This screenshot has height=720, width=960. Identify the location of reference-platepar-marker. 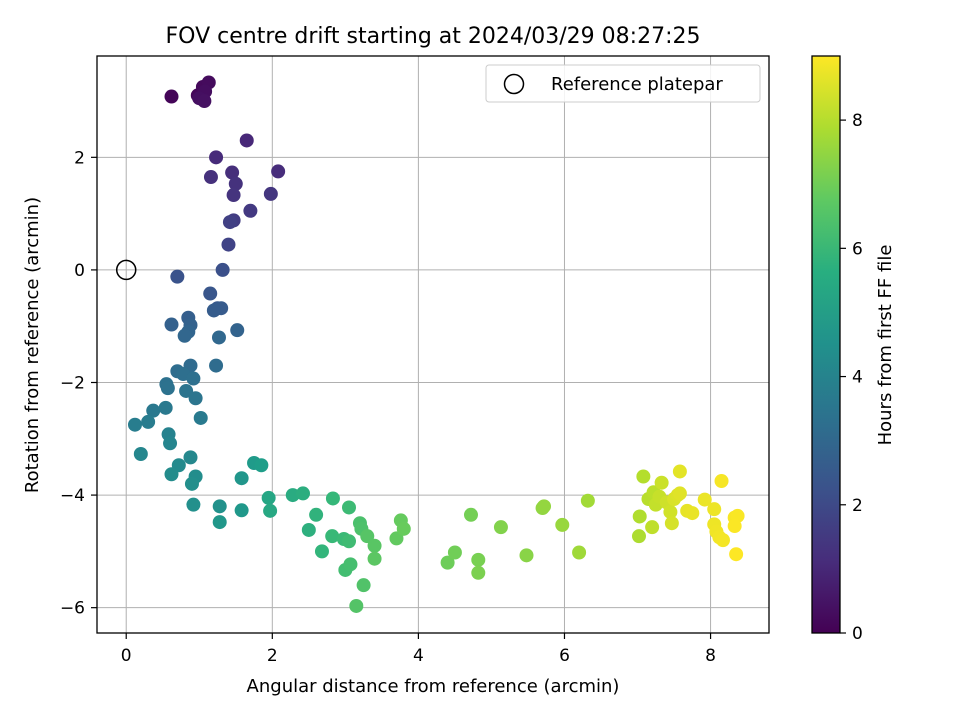
(126, 270).